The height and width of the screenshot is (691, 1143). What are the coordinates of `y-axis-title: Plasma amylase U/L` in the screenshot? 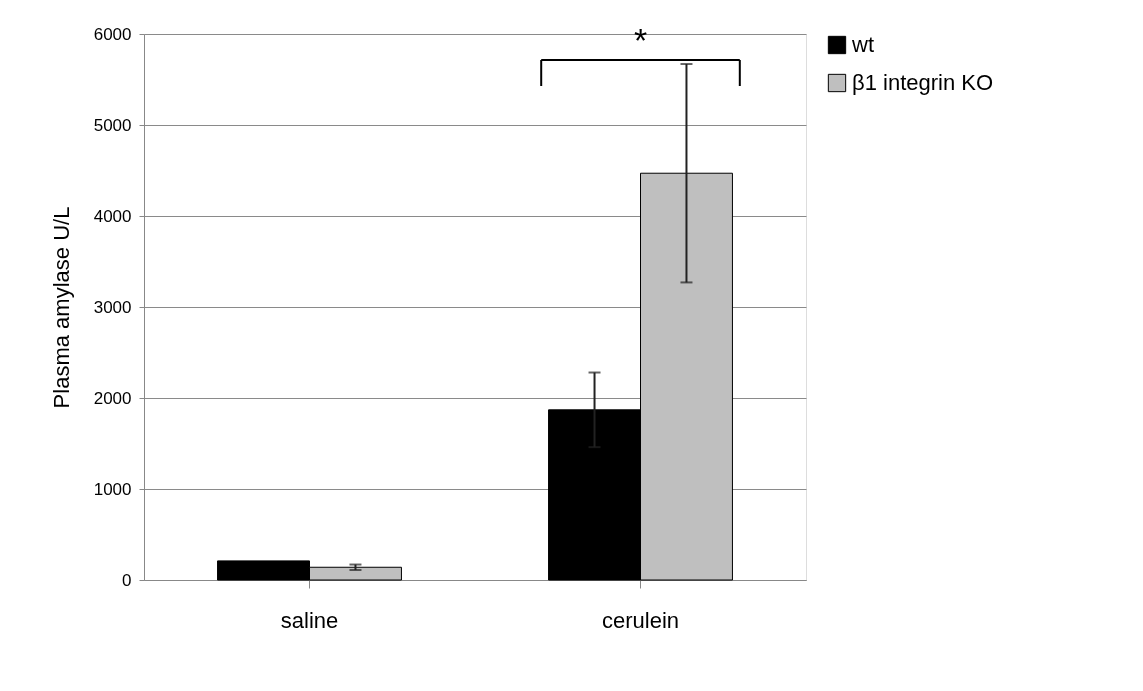 It's located at (61, 307).